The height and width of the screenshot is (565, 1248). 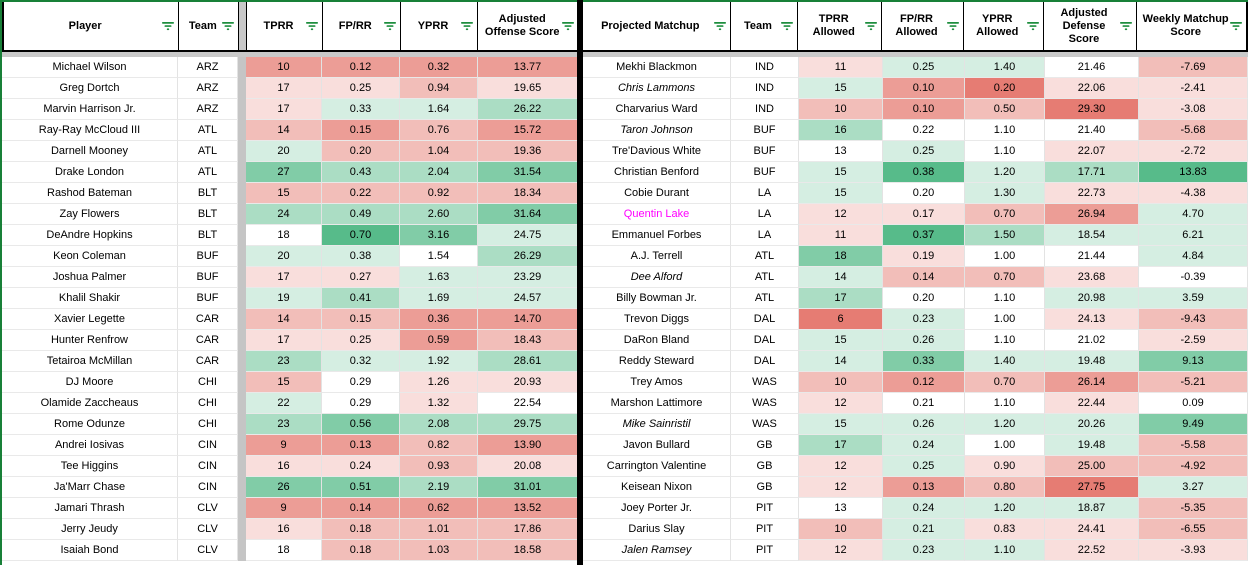 What do you see at coordinates (528, 277) in the screenshot?
I see `stat-cell: 23.29` at bounding box center [528, 277].